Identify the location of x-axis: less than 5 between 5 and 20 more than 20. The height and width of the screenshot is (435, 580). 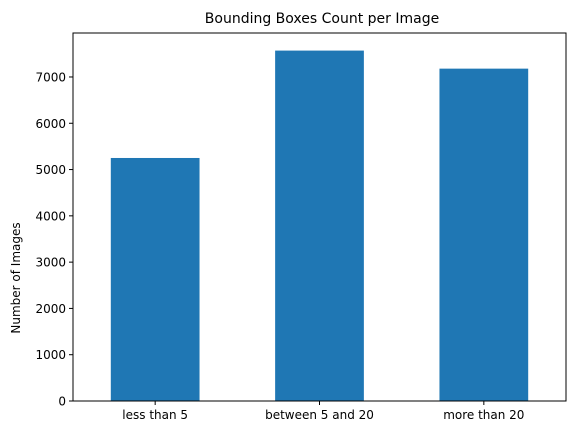
(323, 411).